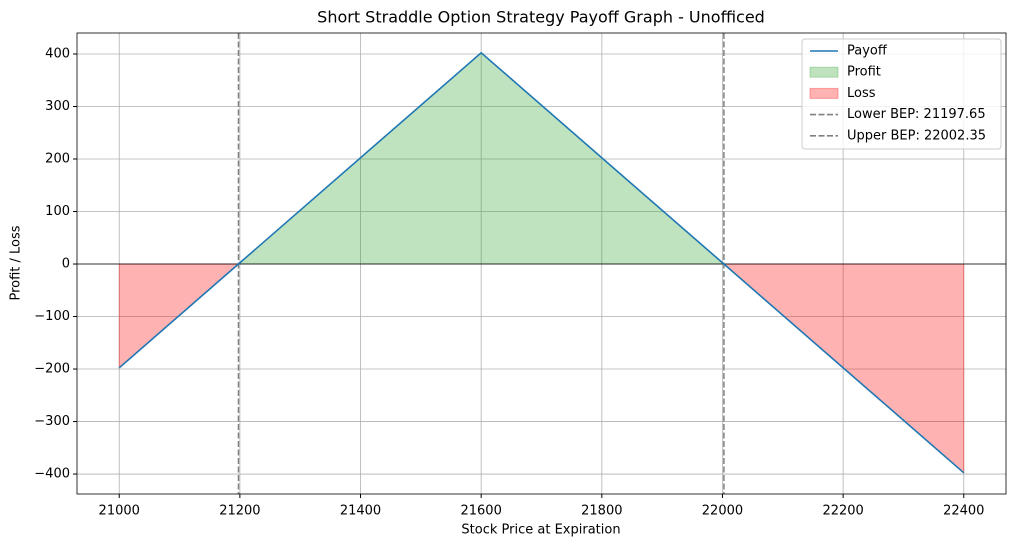 This screenshot has width=1017, height=551. I want to click on x-tick-label: 21200, so click(239, 511).